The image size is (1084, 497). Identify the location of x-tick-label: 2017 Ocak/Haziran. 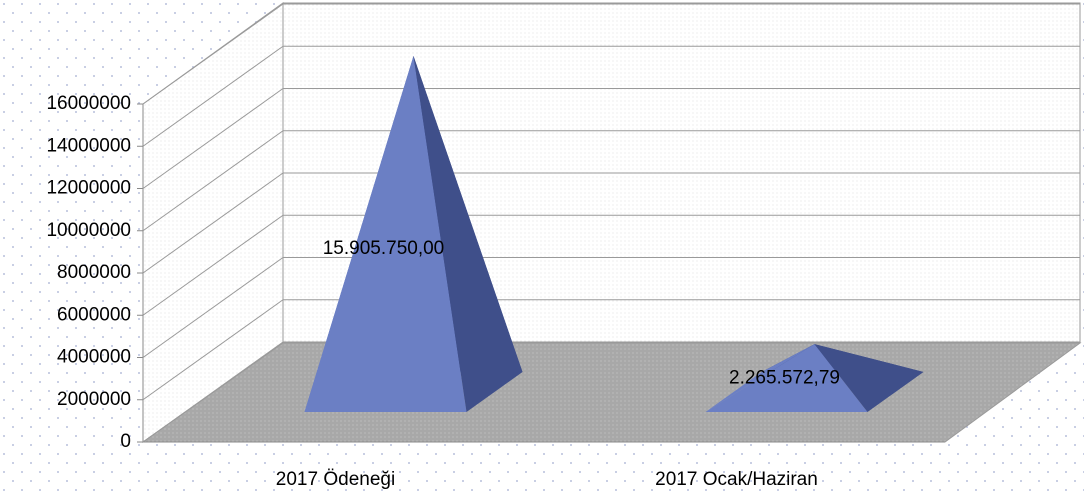
(736, 479).